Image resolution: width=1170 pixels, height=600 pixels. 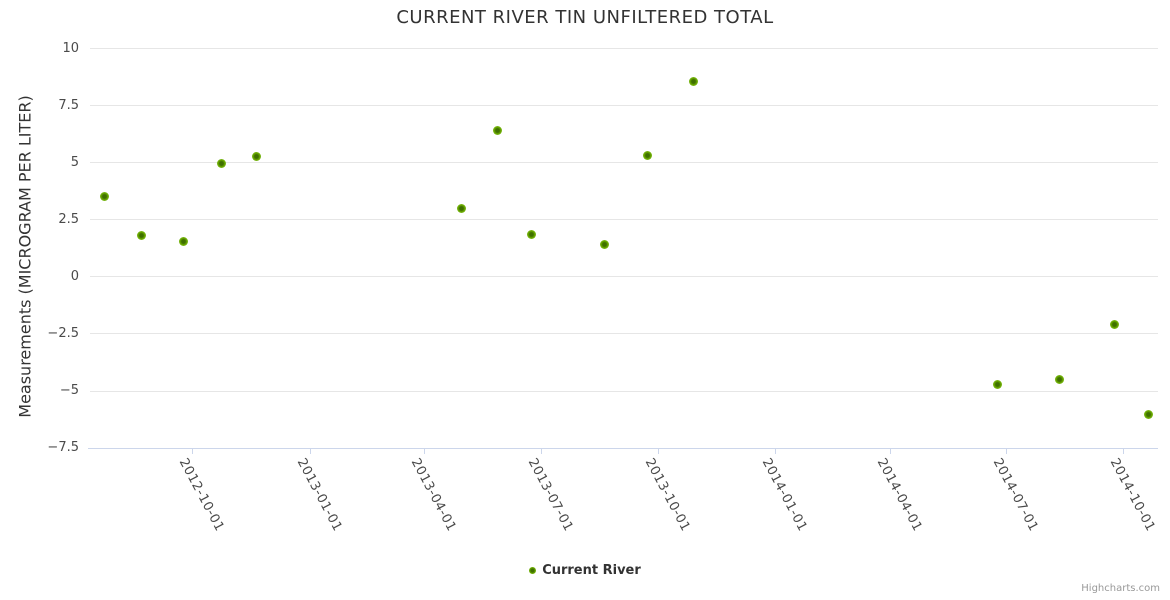 I want to click on x-tick-label: 2013-04-01, so click(x=434, y=494).